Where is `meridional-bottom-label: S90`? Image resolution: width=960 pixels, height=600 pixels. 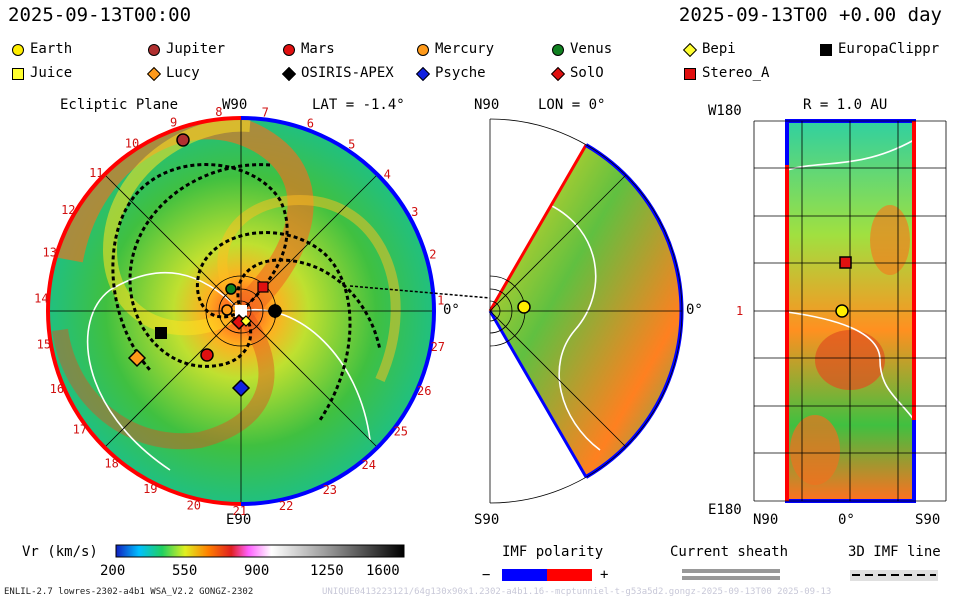 meridional-bottom-label: S90 is located at coordinates (487, 520).